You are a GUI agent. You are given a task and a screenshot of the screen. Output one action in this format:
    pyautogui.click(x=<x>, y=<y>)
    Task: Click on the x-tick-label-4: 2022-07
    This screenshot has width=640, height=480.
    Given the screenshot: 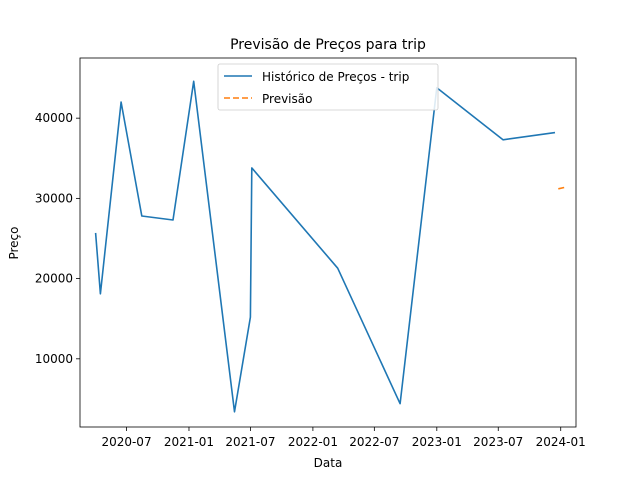 What is the action you would take?
    pyautogui.click(x=374, y=442)
    